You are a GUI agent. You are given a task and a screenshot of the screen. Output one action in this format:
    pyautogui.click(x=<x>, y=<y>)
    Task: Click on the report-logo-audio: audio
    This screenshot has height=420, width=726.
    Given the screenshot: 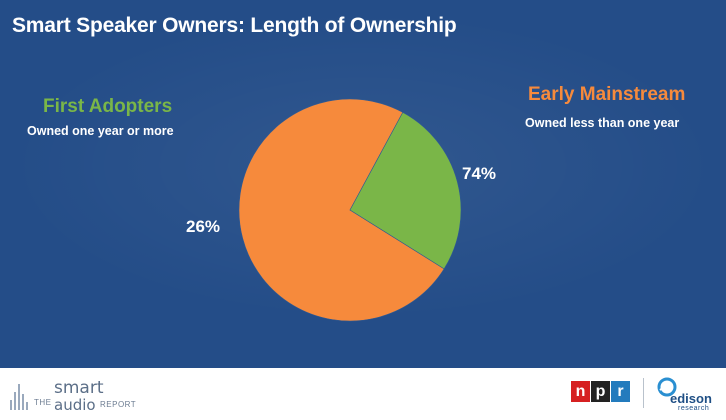 What is the action you would take?
    pyautogui.click(x=75, y=405)
    